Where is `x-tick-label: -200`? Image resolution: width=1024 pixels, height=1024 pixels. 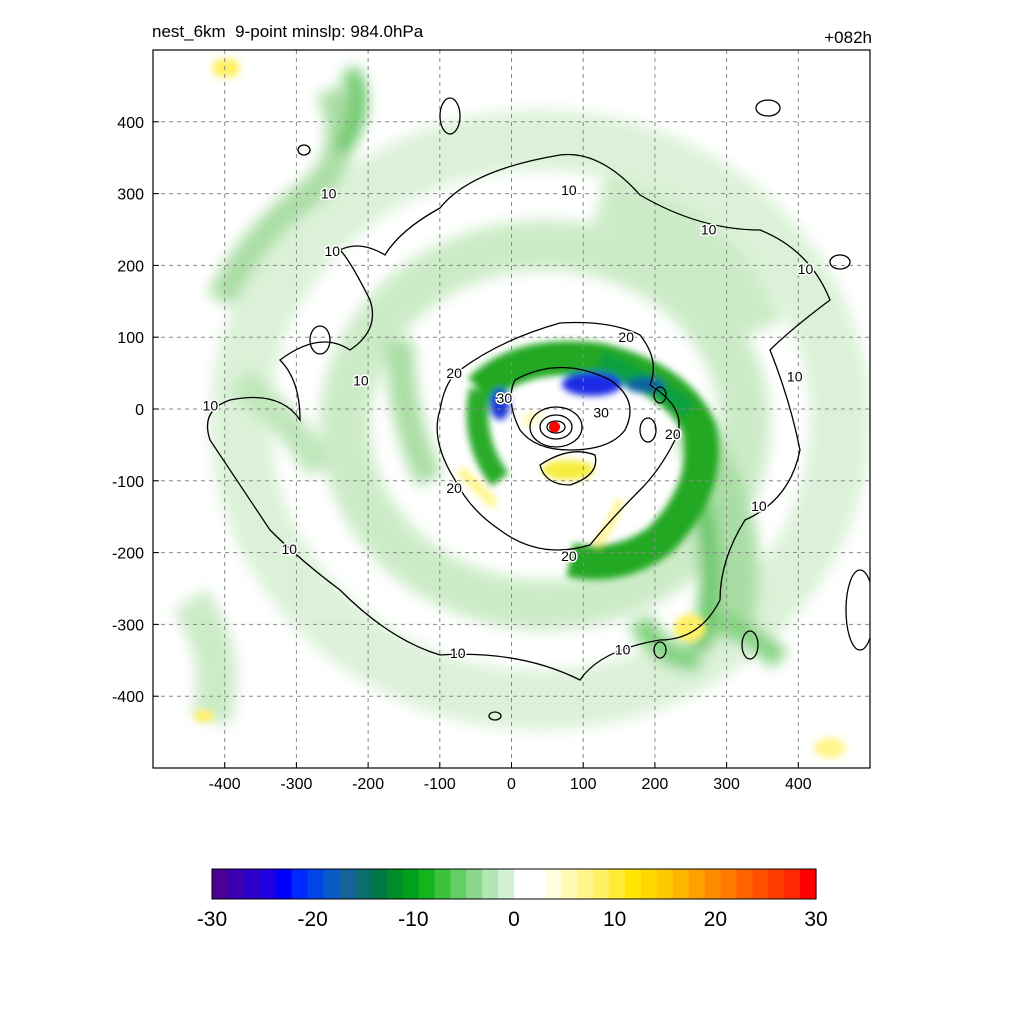 x-tick-label: -200 is located at coordinates (368, 784).